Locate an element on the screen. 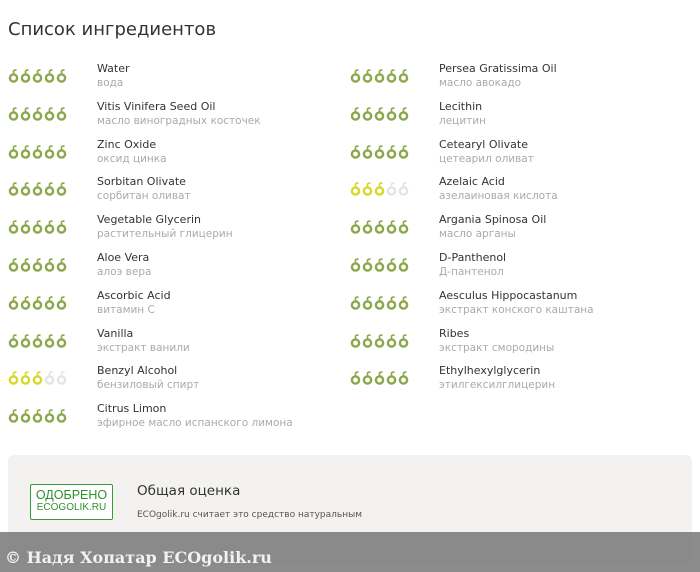  watermark: © Надя Хопатар ECOgolik.ru is located at coordinates (138, 557).